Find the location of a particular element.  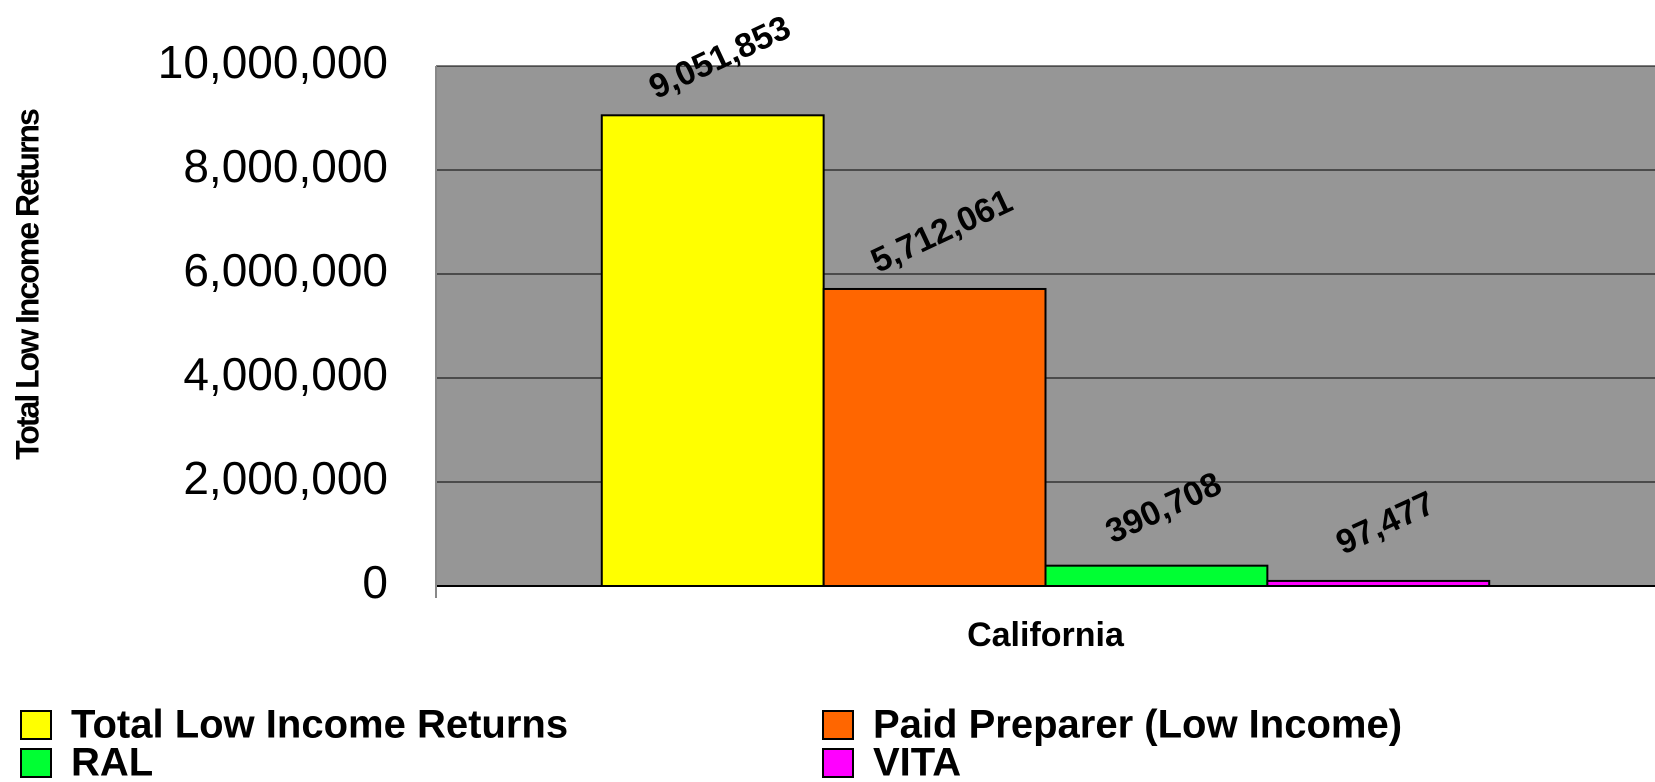

y-tick-label: 0 is located at coordinates (375, 582).